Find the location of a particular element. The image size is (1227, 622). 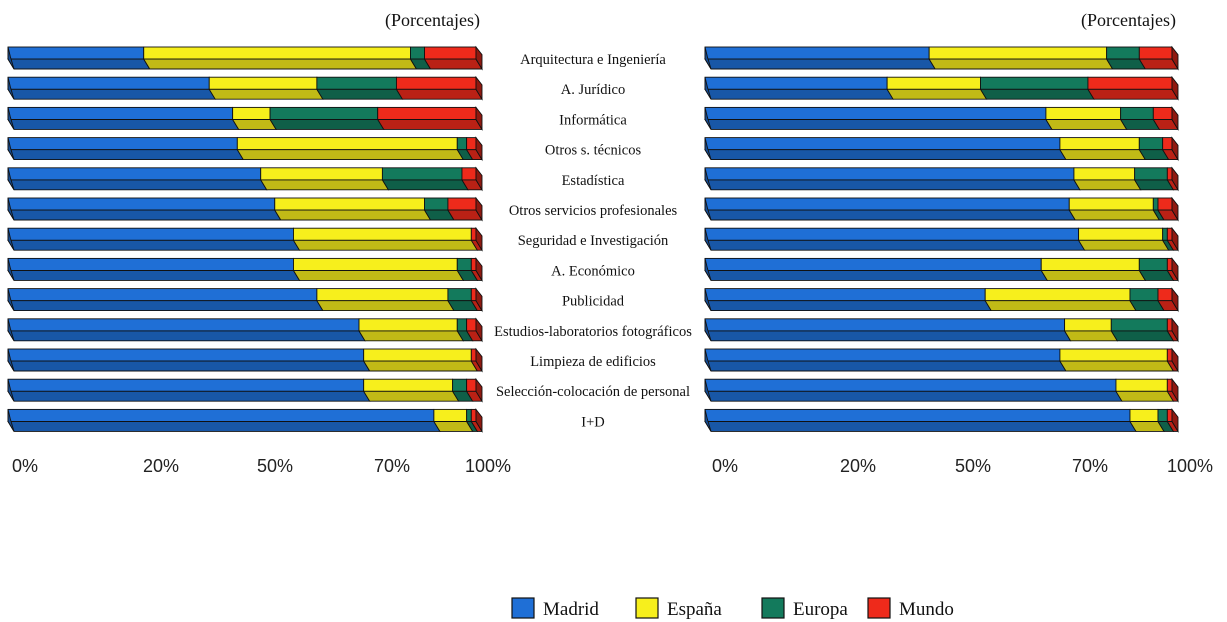

right-bar-mundo-arquitectura-e-ingenier-a is located at coordinates (1158, 58).